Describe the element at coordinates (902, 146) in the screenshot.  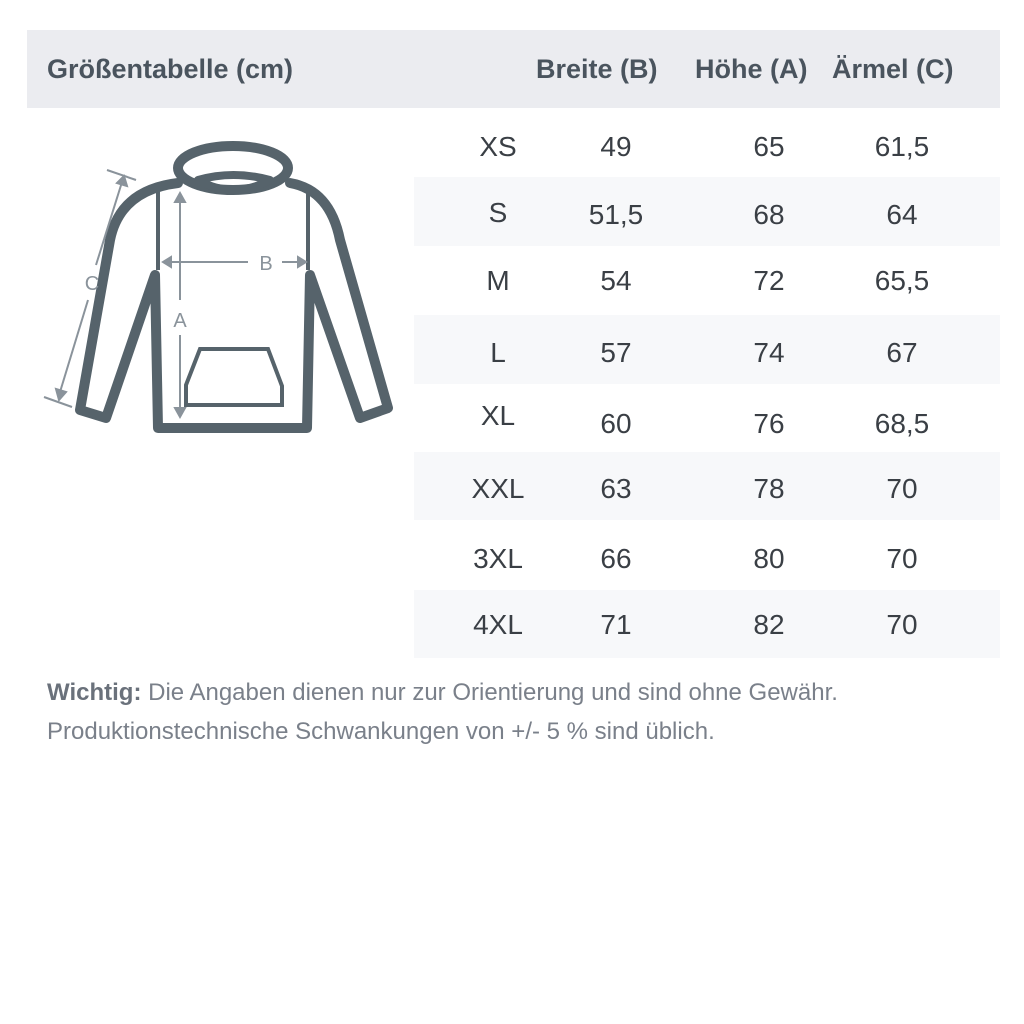
I see `value-cell: 61,5` at that location.